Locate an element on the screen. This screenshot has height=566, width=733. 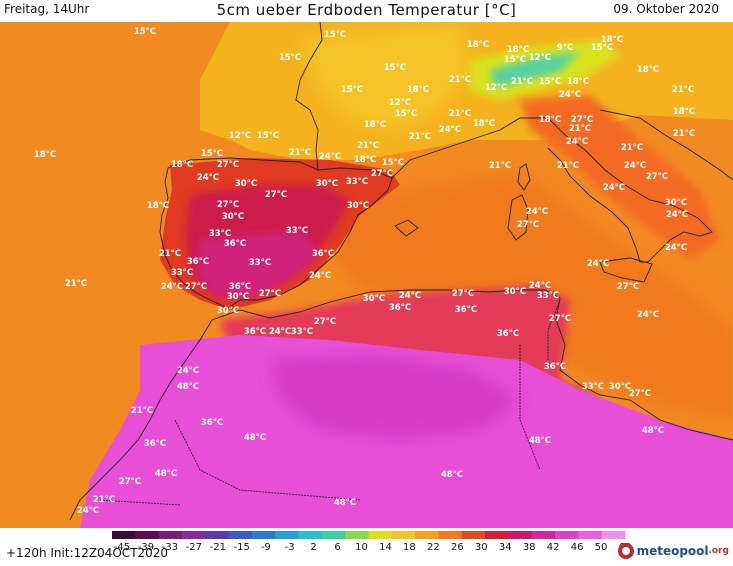
colorbar-tick-label: -27 is located at coordinates (194, 547).